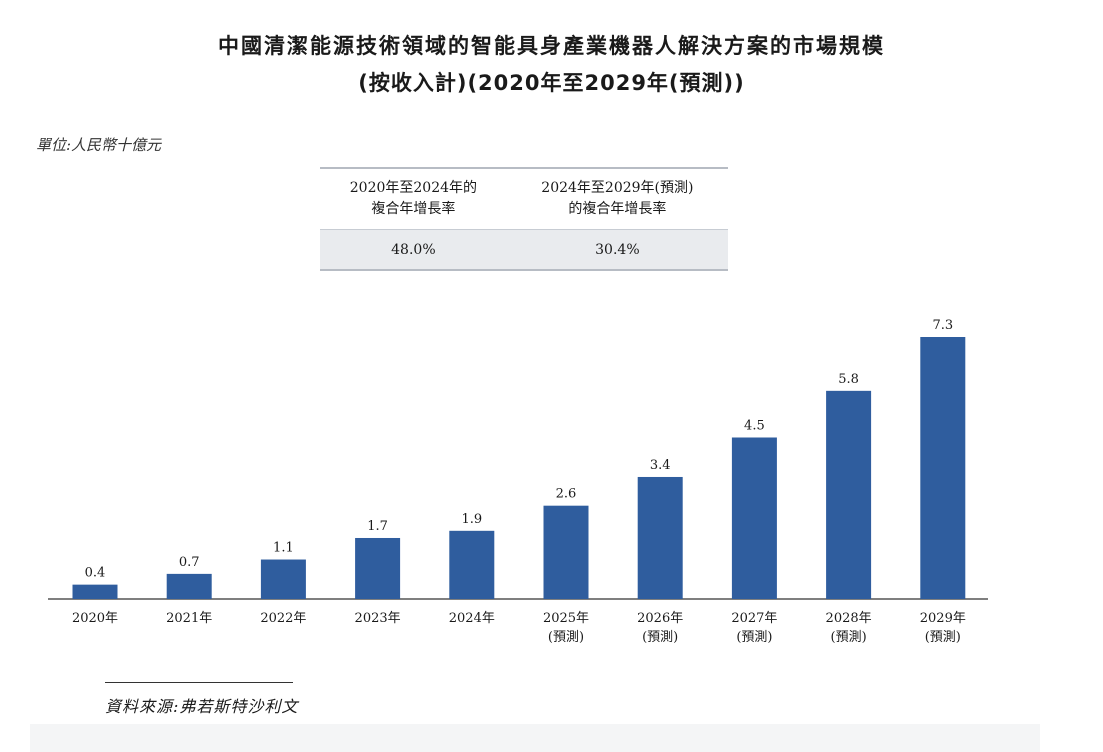 The image size is (1103, 752). Describe the element at coordinates (413, 188) in the screenshot. I see `cagr-header-historical-line1: 2020年至2024年的` at that location.